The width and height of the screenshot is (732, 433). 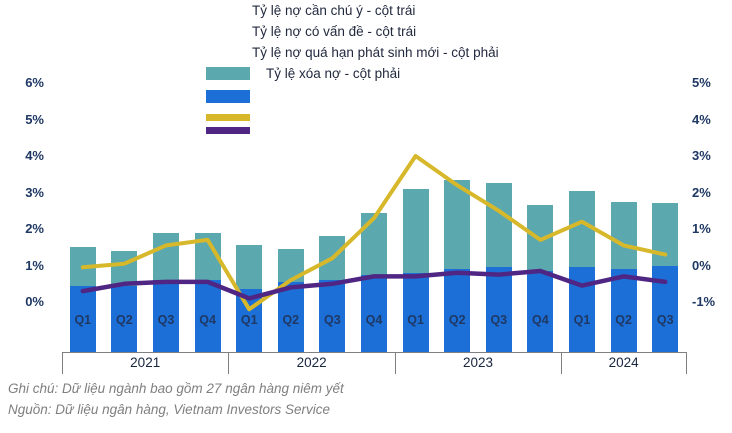 What do you see at coordinates (291, 320) in the screenshot?
I see `quarter-label-5: Q2` at bounding box center [291, 320].